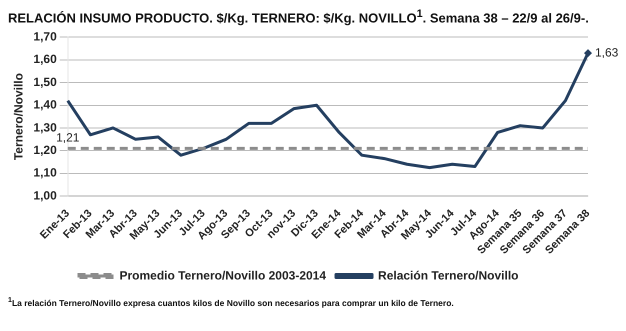 Image resolution: width=626 pixels, height=331 pixels. I want to click on chart-title: RELACIÓN INSUMO PRODUCTO. $/Kg. TERNERO: $/Kg. NOVILLO$^{1}$. Semana 38 – 22/9 al 26/9-., so click(299, 17).